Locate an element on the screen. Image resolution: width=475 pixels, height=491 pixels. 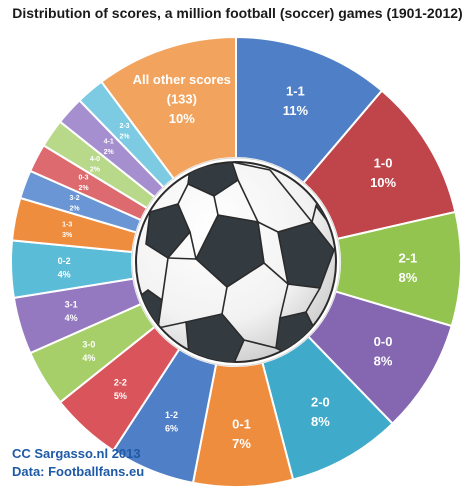
slice-label: 2-2 is located at coordinates (120, 383).